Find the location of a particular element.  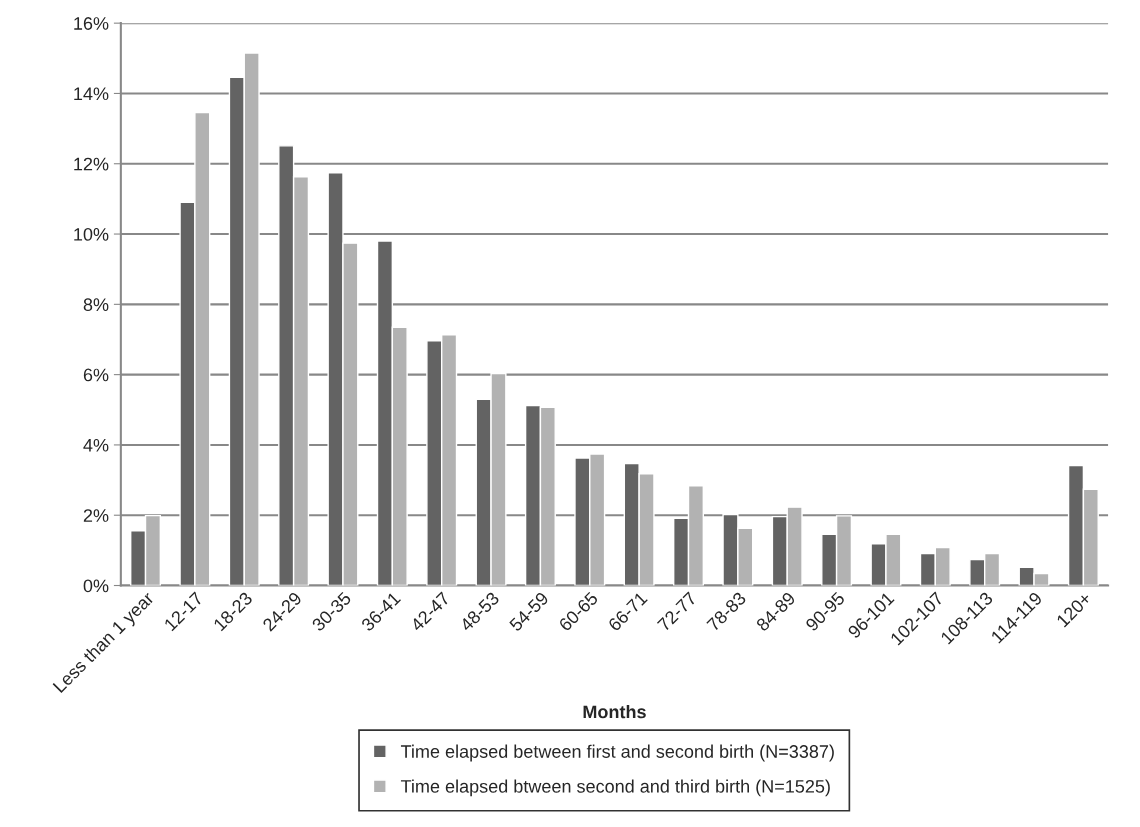

y-tick-label: 12% is located at coordinates (91, 164).